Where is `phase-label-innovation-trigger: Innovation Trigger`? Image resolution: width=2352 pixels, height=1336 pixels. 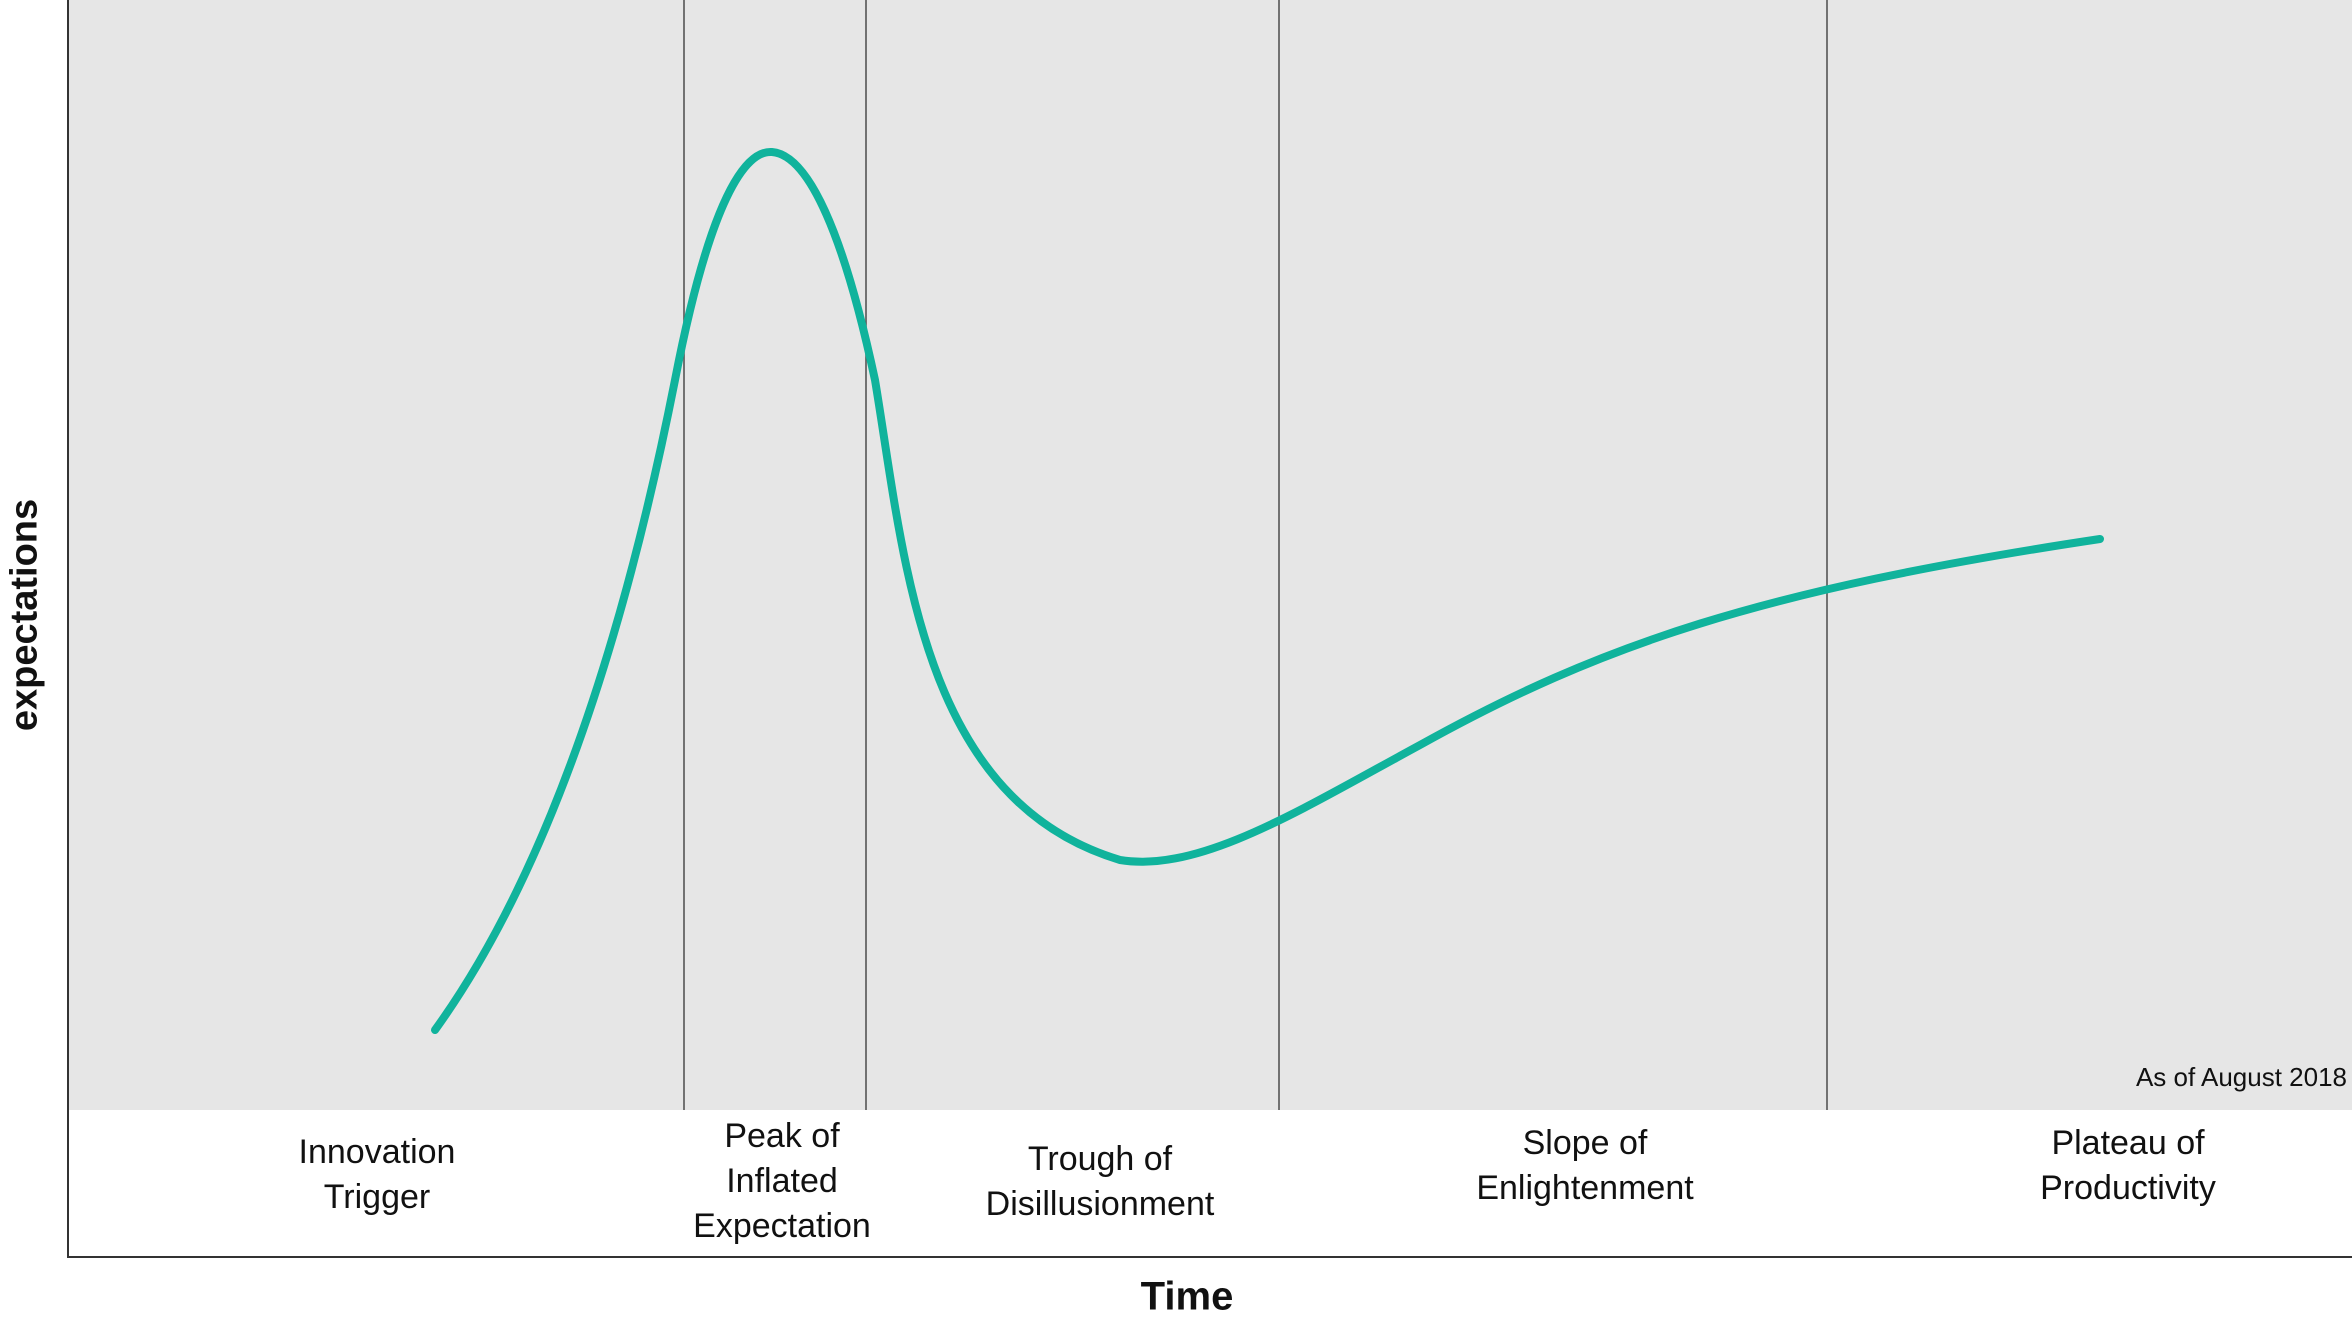
phase-label-innovation-trigger: Innovation Trigger is located at coordinates (377, 1174).